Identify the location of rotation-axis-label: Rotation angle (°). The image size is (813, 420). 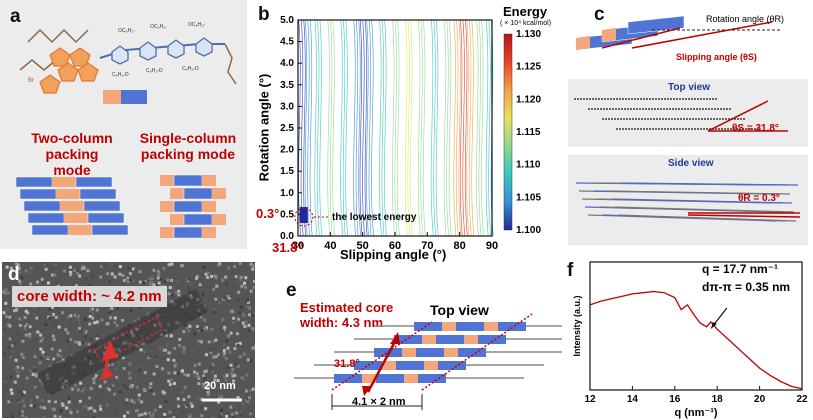
(264, 127).